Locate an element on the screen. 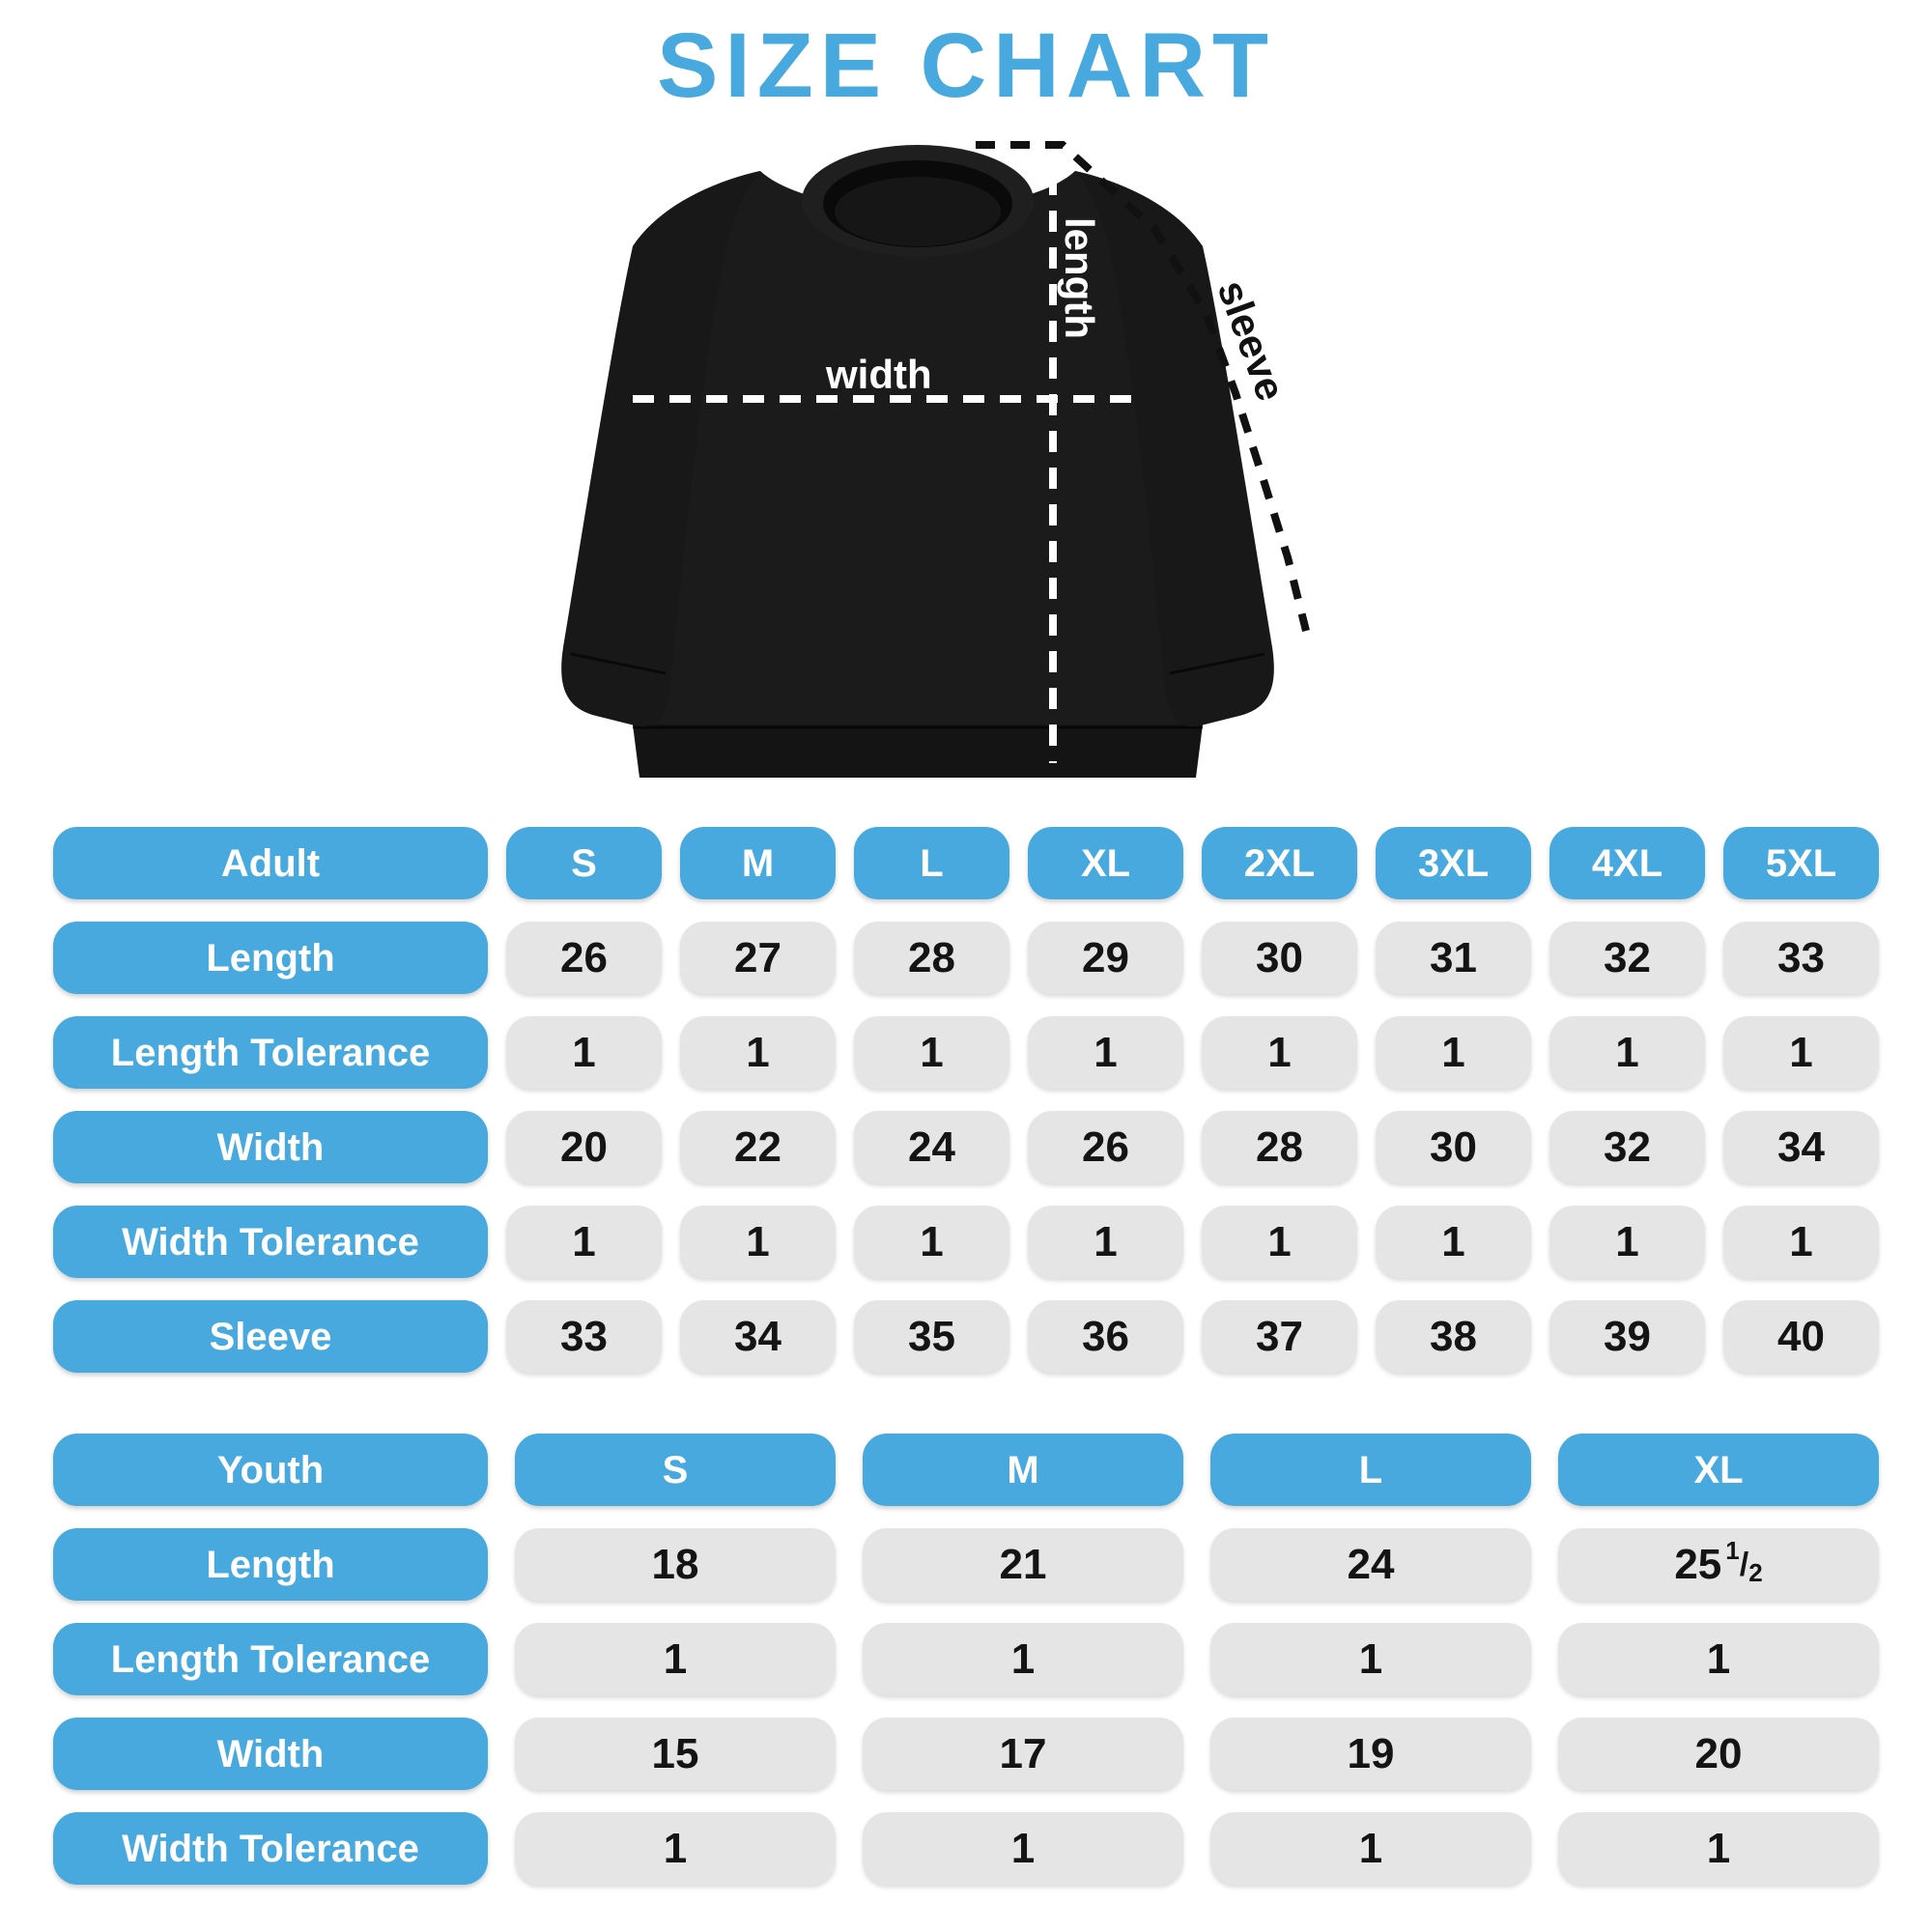  value-cell: 25 1/2 is located at coordinates (1718, 1564).